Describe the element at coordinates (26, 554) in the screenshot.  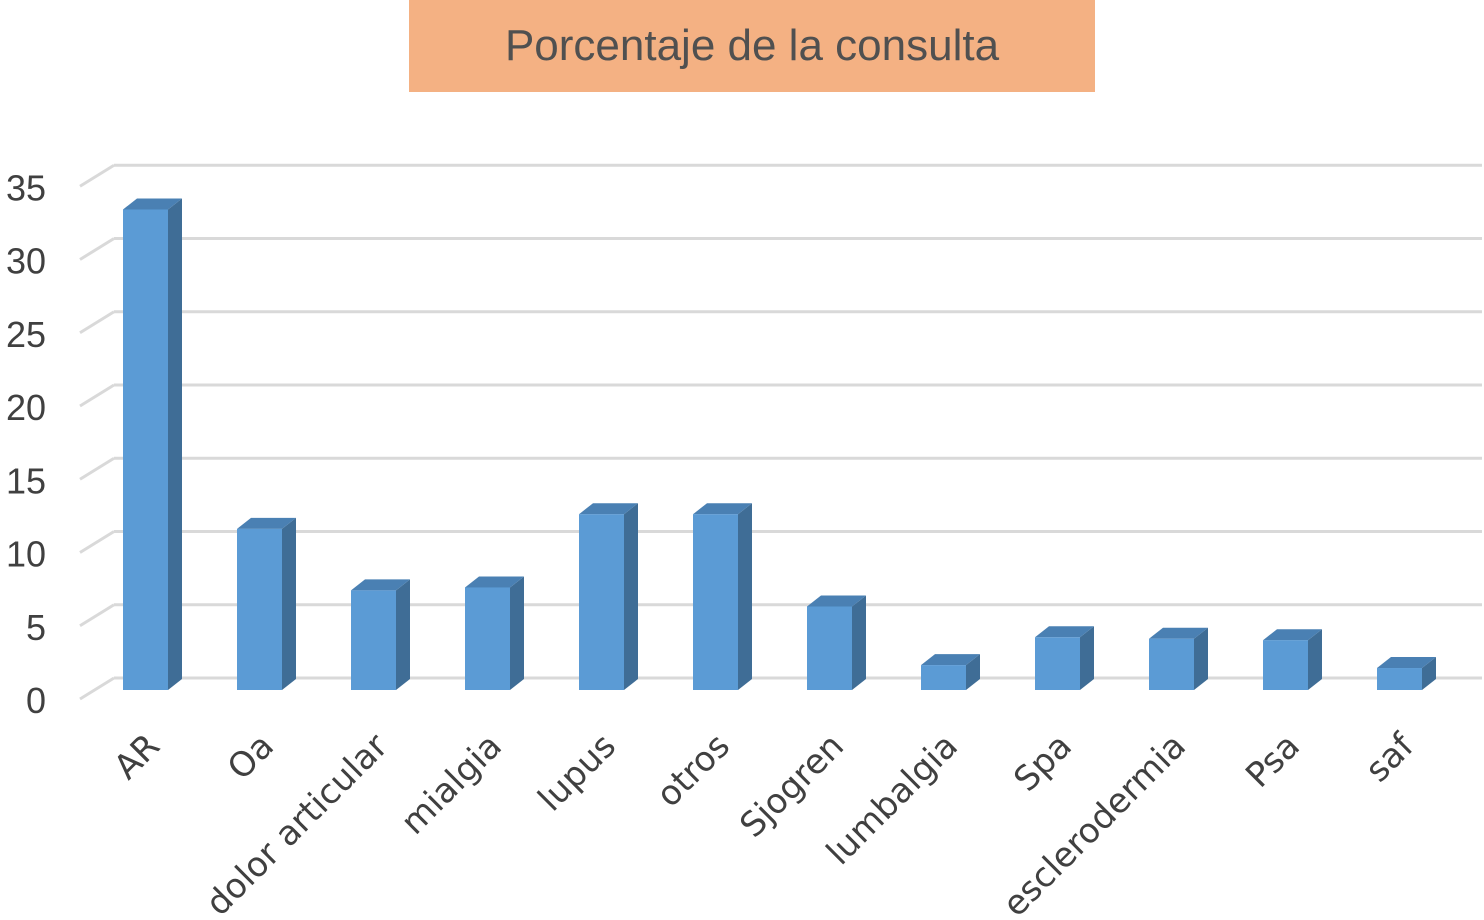
I see `y-tick-label: 10` at that location.